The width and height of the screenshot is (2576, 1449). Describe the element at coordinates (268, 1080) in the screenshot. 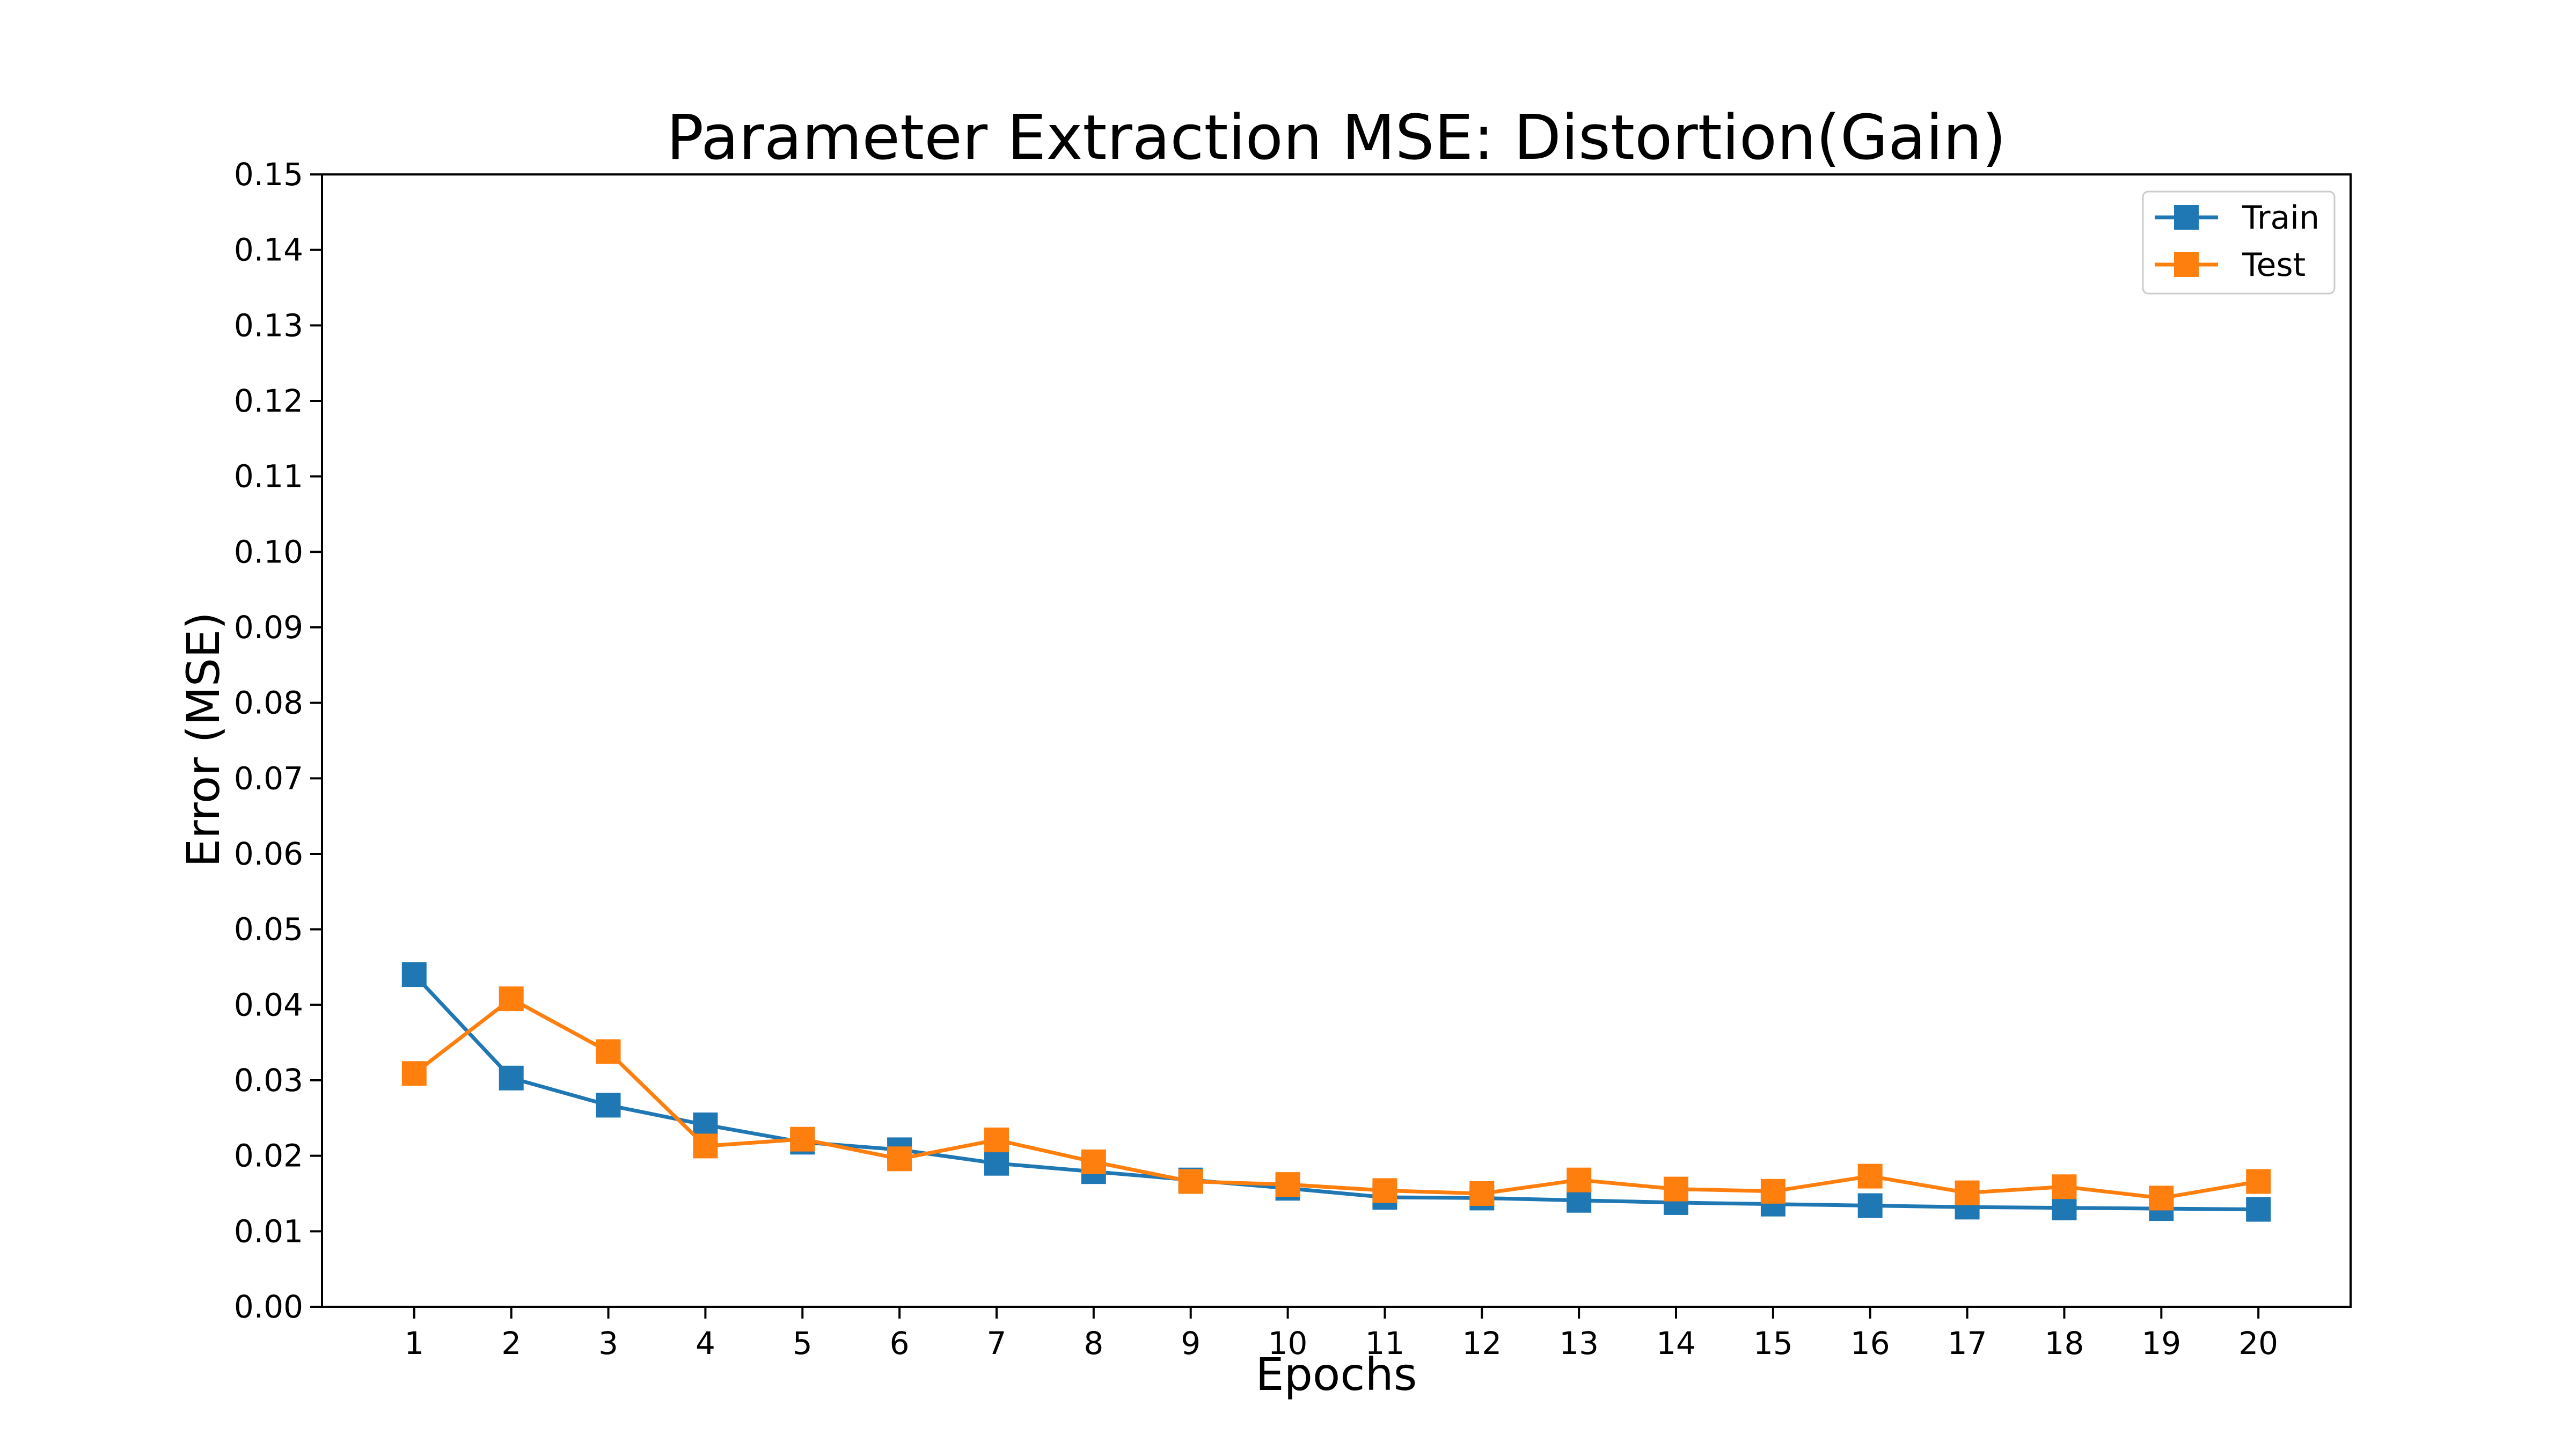

I see `y-tick-label: 0.03` at that location.